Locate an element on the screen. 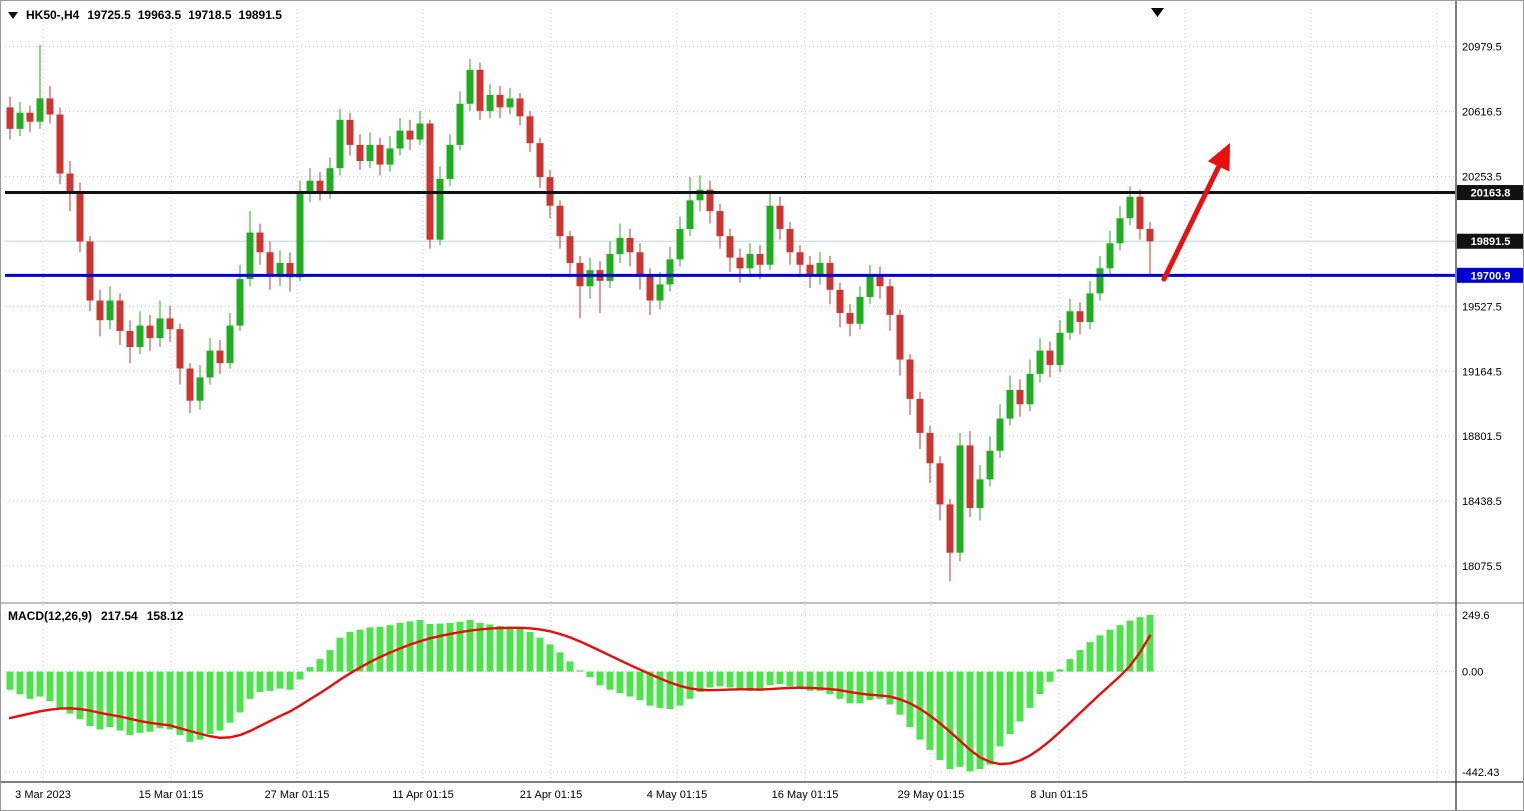  macd-value: 217.54 is located at coordinates (119, 616).